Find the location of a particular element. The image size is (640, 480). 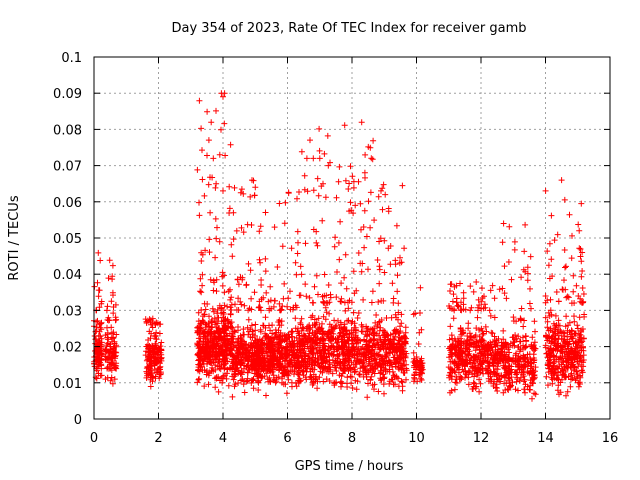

x-tick-label: 10 is located at coordinates (416, 438).